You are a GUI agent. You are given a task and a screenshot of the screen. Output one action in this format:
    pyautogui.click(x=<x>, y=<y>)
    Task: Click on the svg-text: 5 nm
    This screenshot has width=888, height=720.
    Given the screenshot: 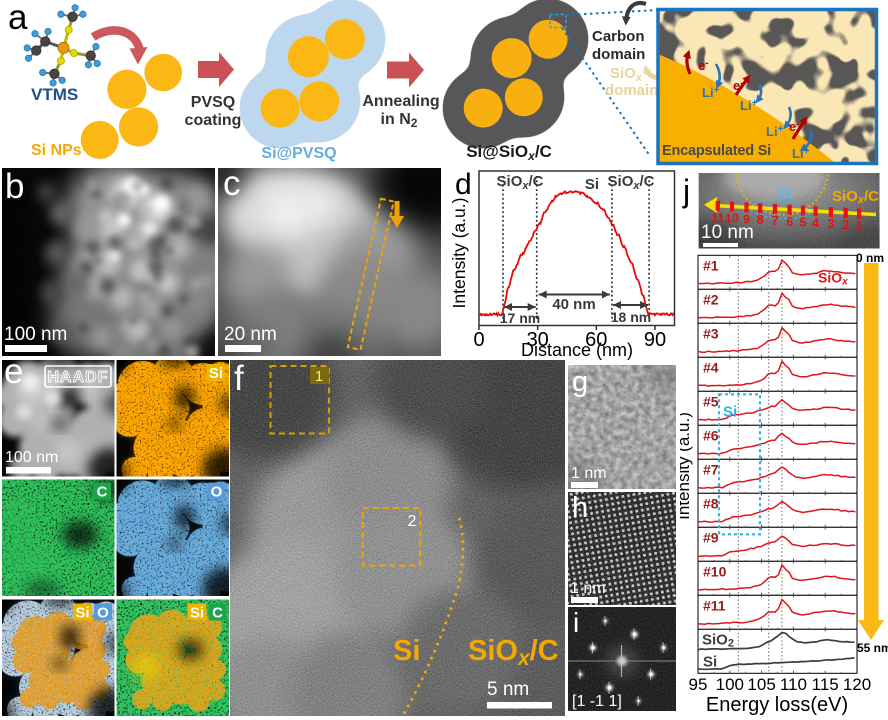 What is the action you would take?
    pyautogui.click(x=508, y=689)
    